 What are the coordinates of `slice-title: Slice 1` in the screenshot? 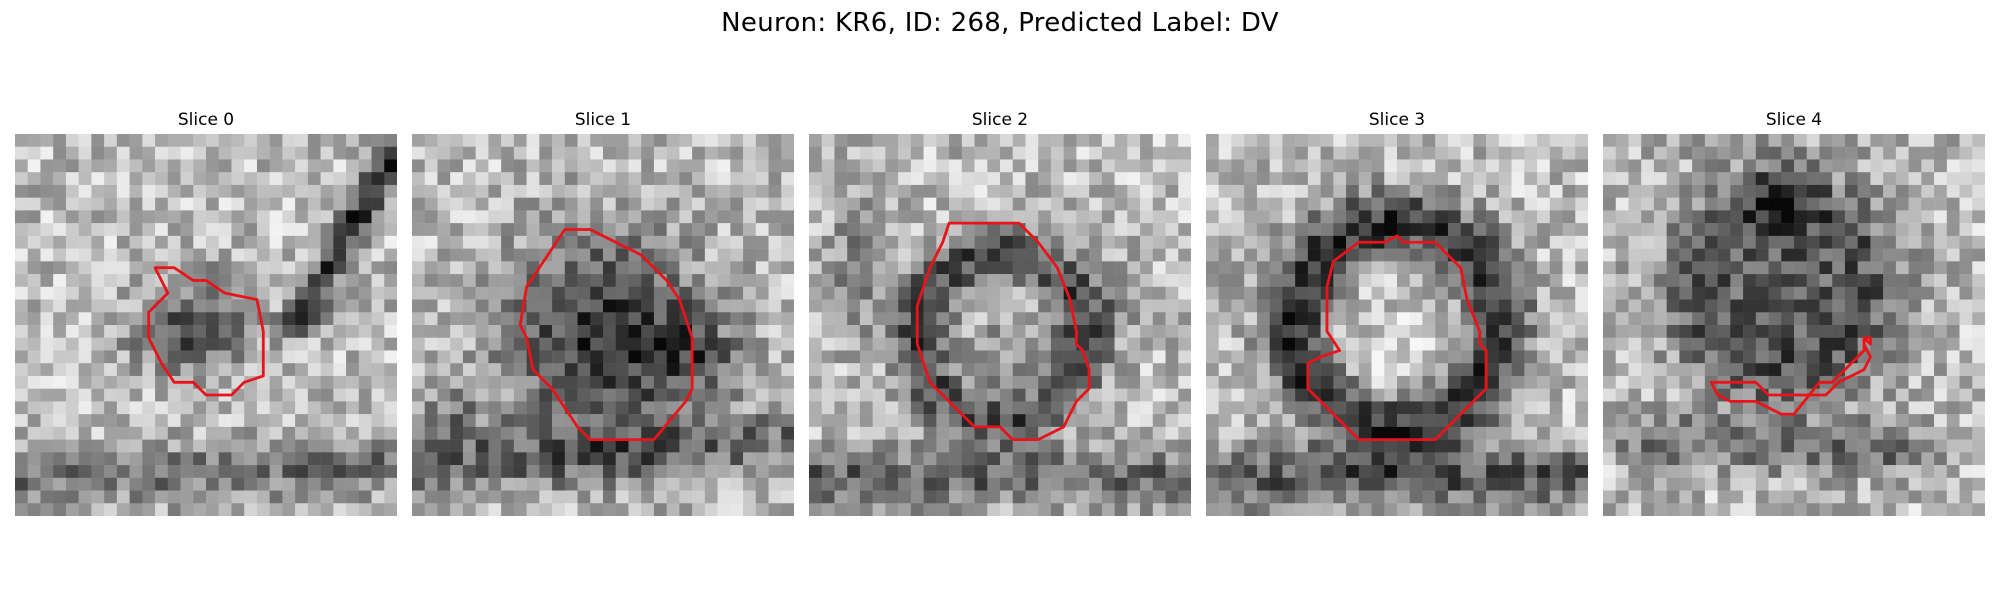 It's located at (603, 120).